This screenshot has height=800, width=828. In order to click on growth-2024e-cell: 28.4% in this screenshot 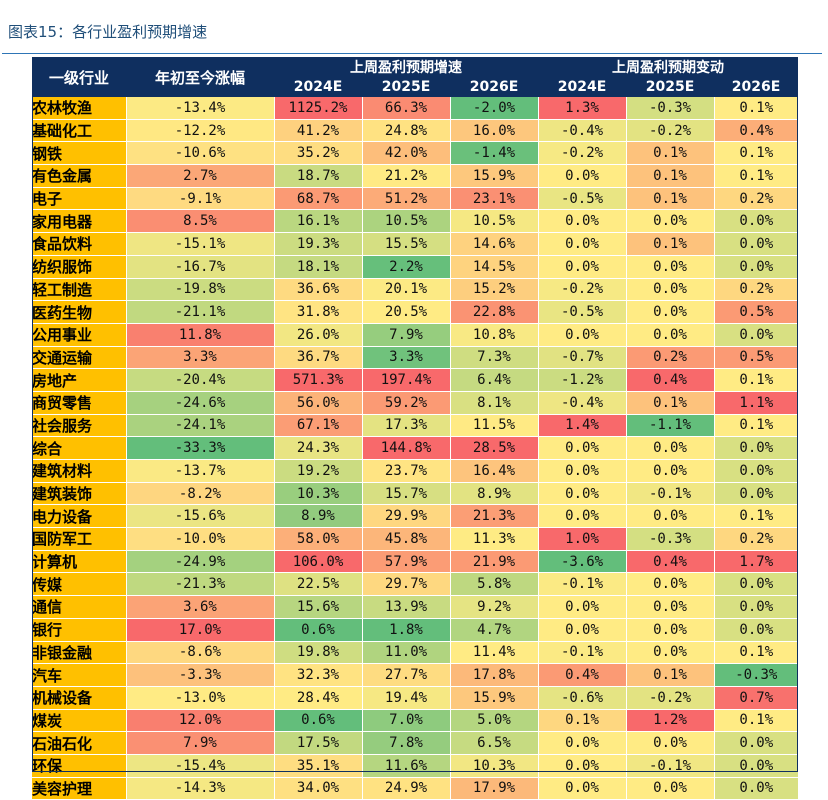, I will do `click(317, 698)`.